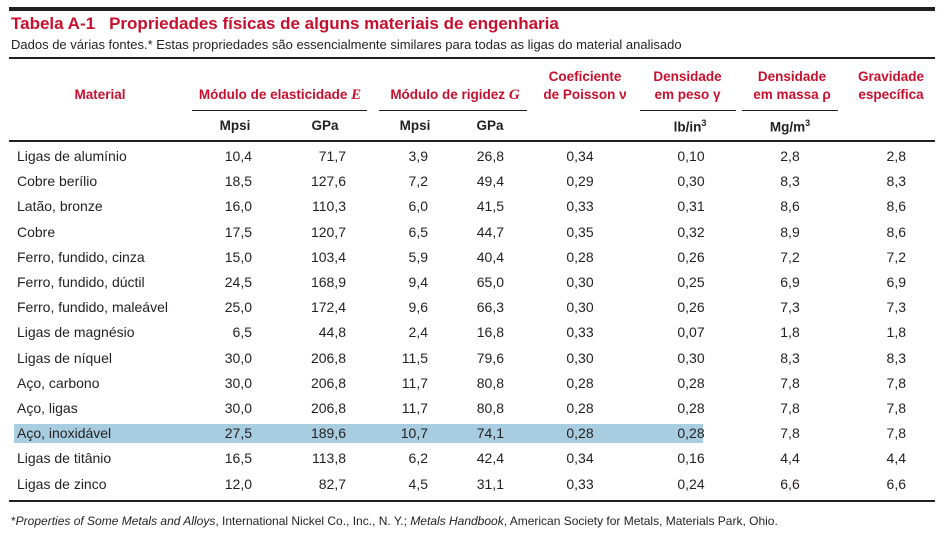 The width and height of the screenshot is (942, 542). What do you see at coordinates (580, 231) in the screenshot?
I see `poisson-cell: 0,35` at bounding box center [580, 231].